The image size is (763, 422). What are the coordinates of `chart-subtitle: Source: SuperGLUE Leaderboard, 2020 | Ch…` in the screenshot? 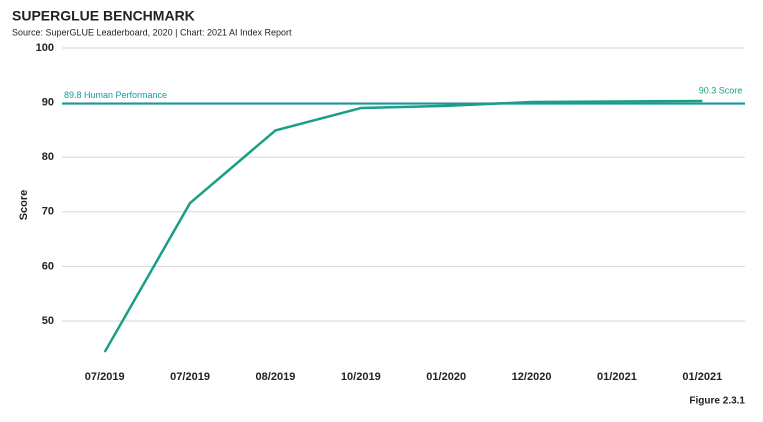 It's located at (152, 32).